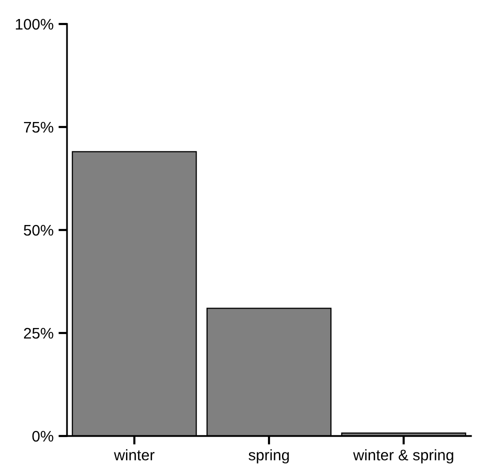 The width and height of the screenshot is (478, 468). What do you see at coordinates (43, 436) in the screenshot?
I see `y-tick-label: 0%` at bounding box center [43, 436].